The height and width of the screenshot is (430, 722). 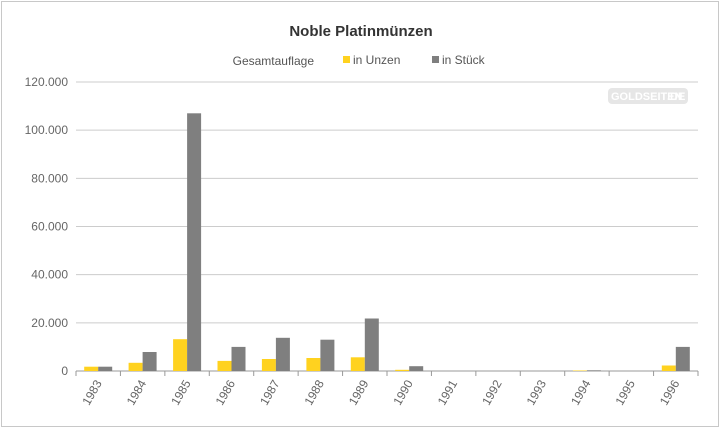 What do you see at coordinates (314, 392) in the screenshot?
I see `x-tick-label: 1988` at bounding box center [314, 392].